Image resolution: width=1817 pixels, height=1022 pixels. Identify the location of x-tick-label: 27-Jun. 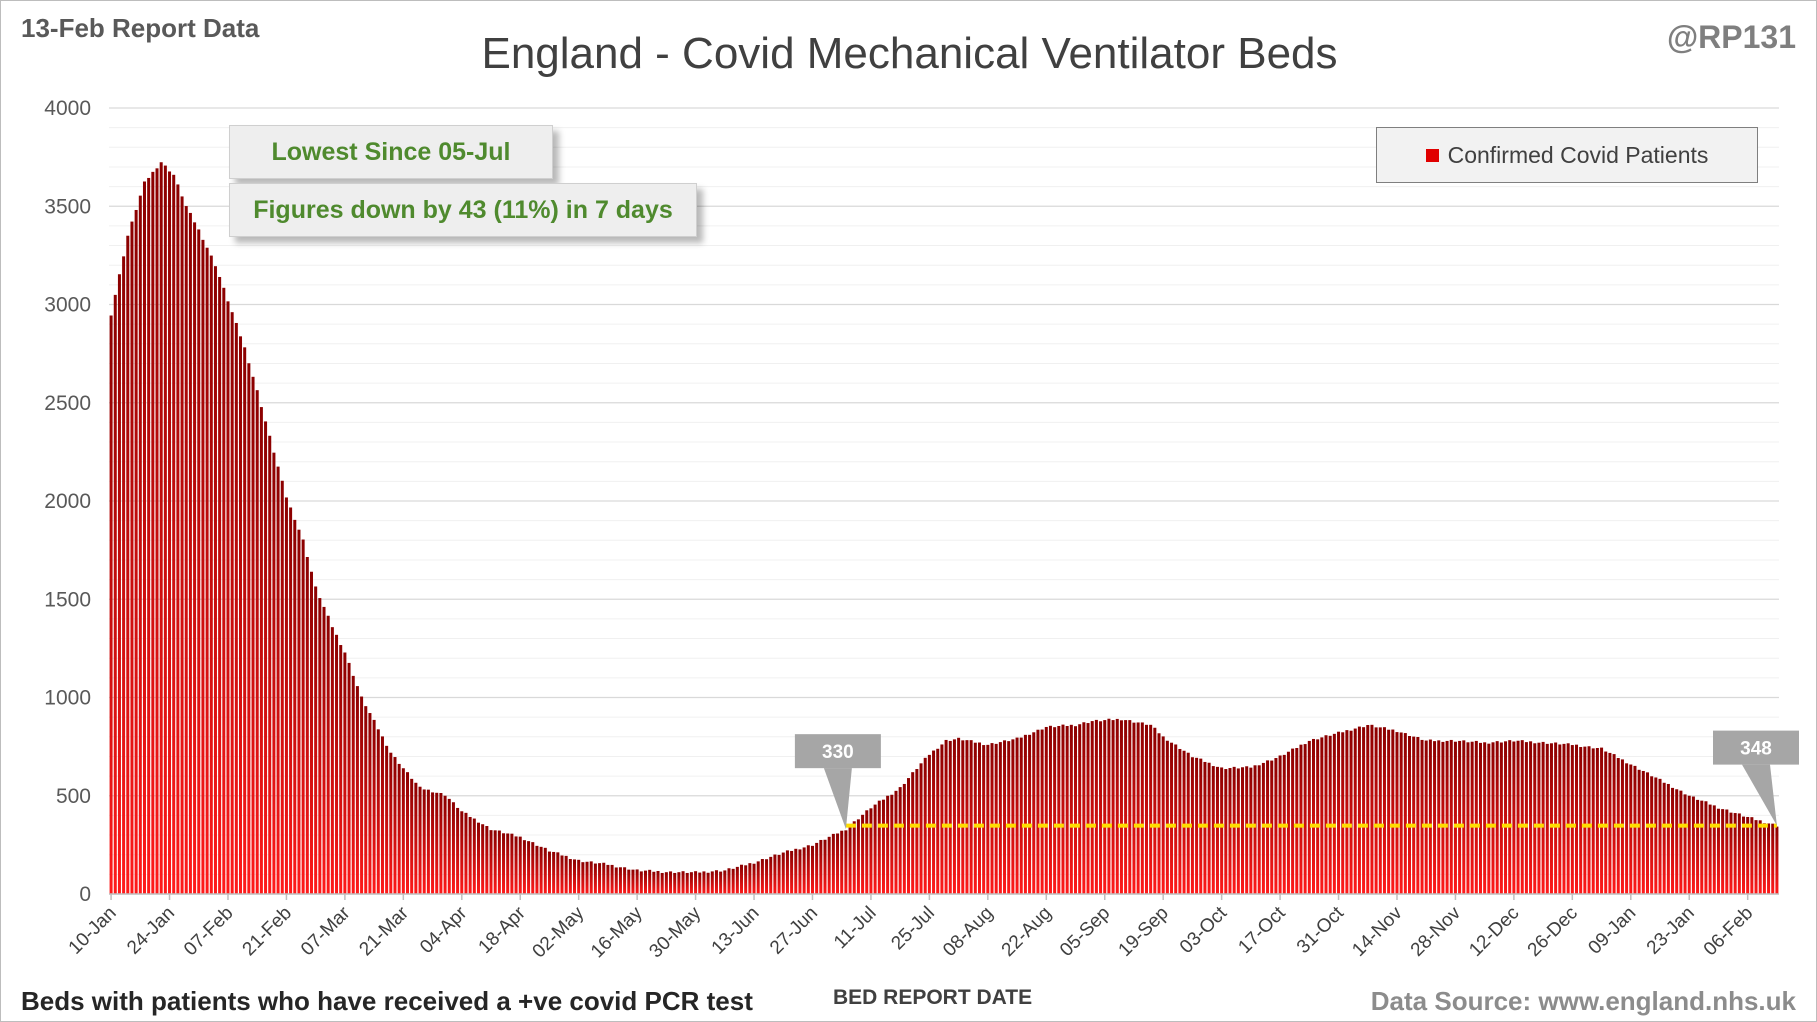
(794, 931).